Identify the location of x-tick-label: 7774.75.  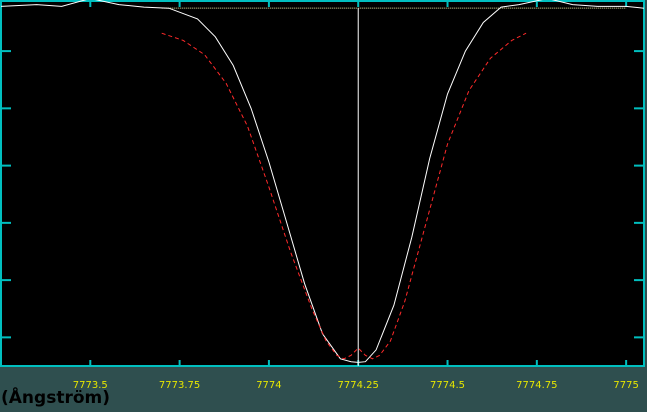
(536, 385).